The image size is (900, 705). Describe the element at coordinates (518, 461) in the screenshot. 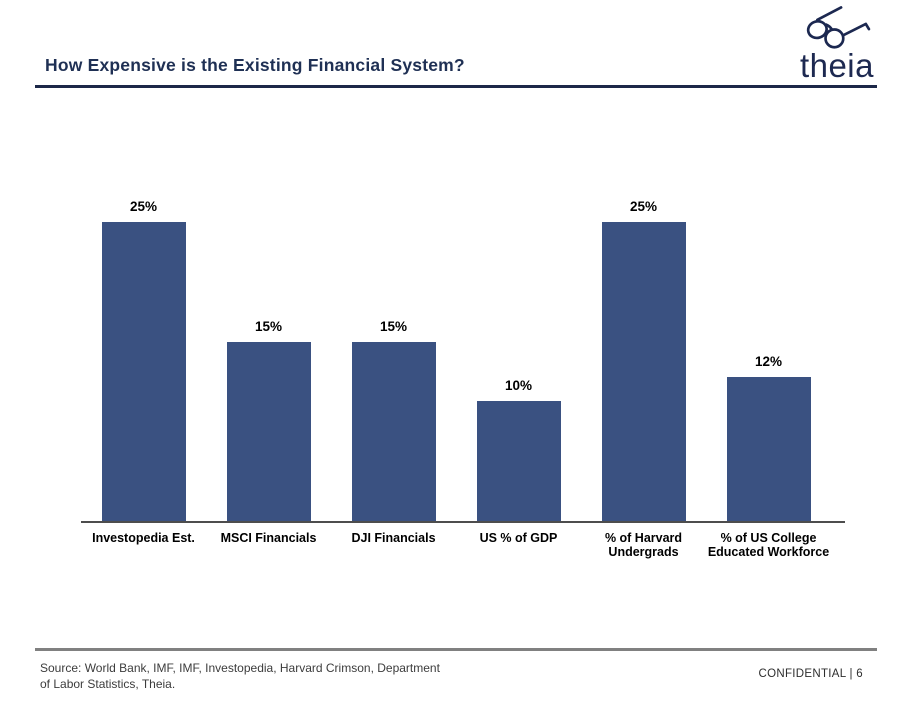

I see `bar-us-pct-of-gdp` at that location.